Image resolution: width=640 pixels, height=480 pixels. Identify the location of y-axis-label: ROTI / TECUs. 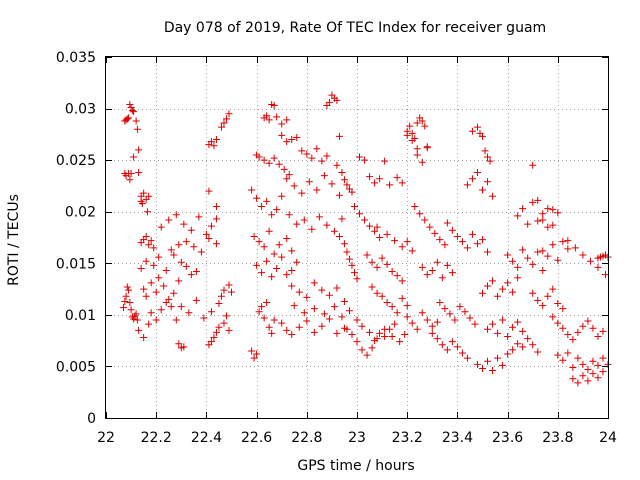
(14, 240).